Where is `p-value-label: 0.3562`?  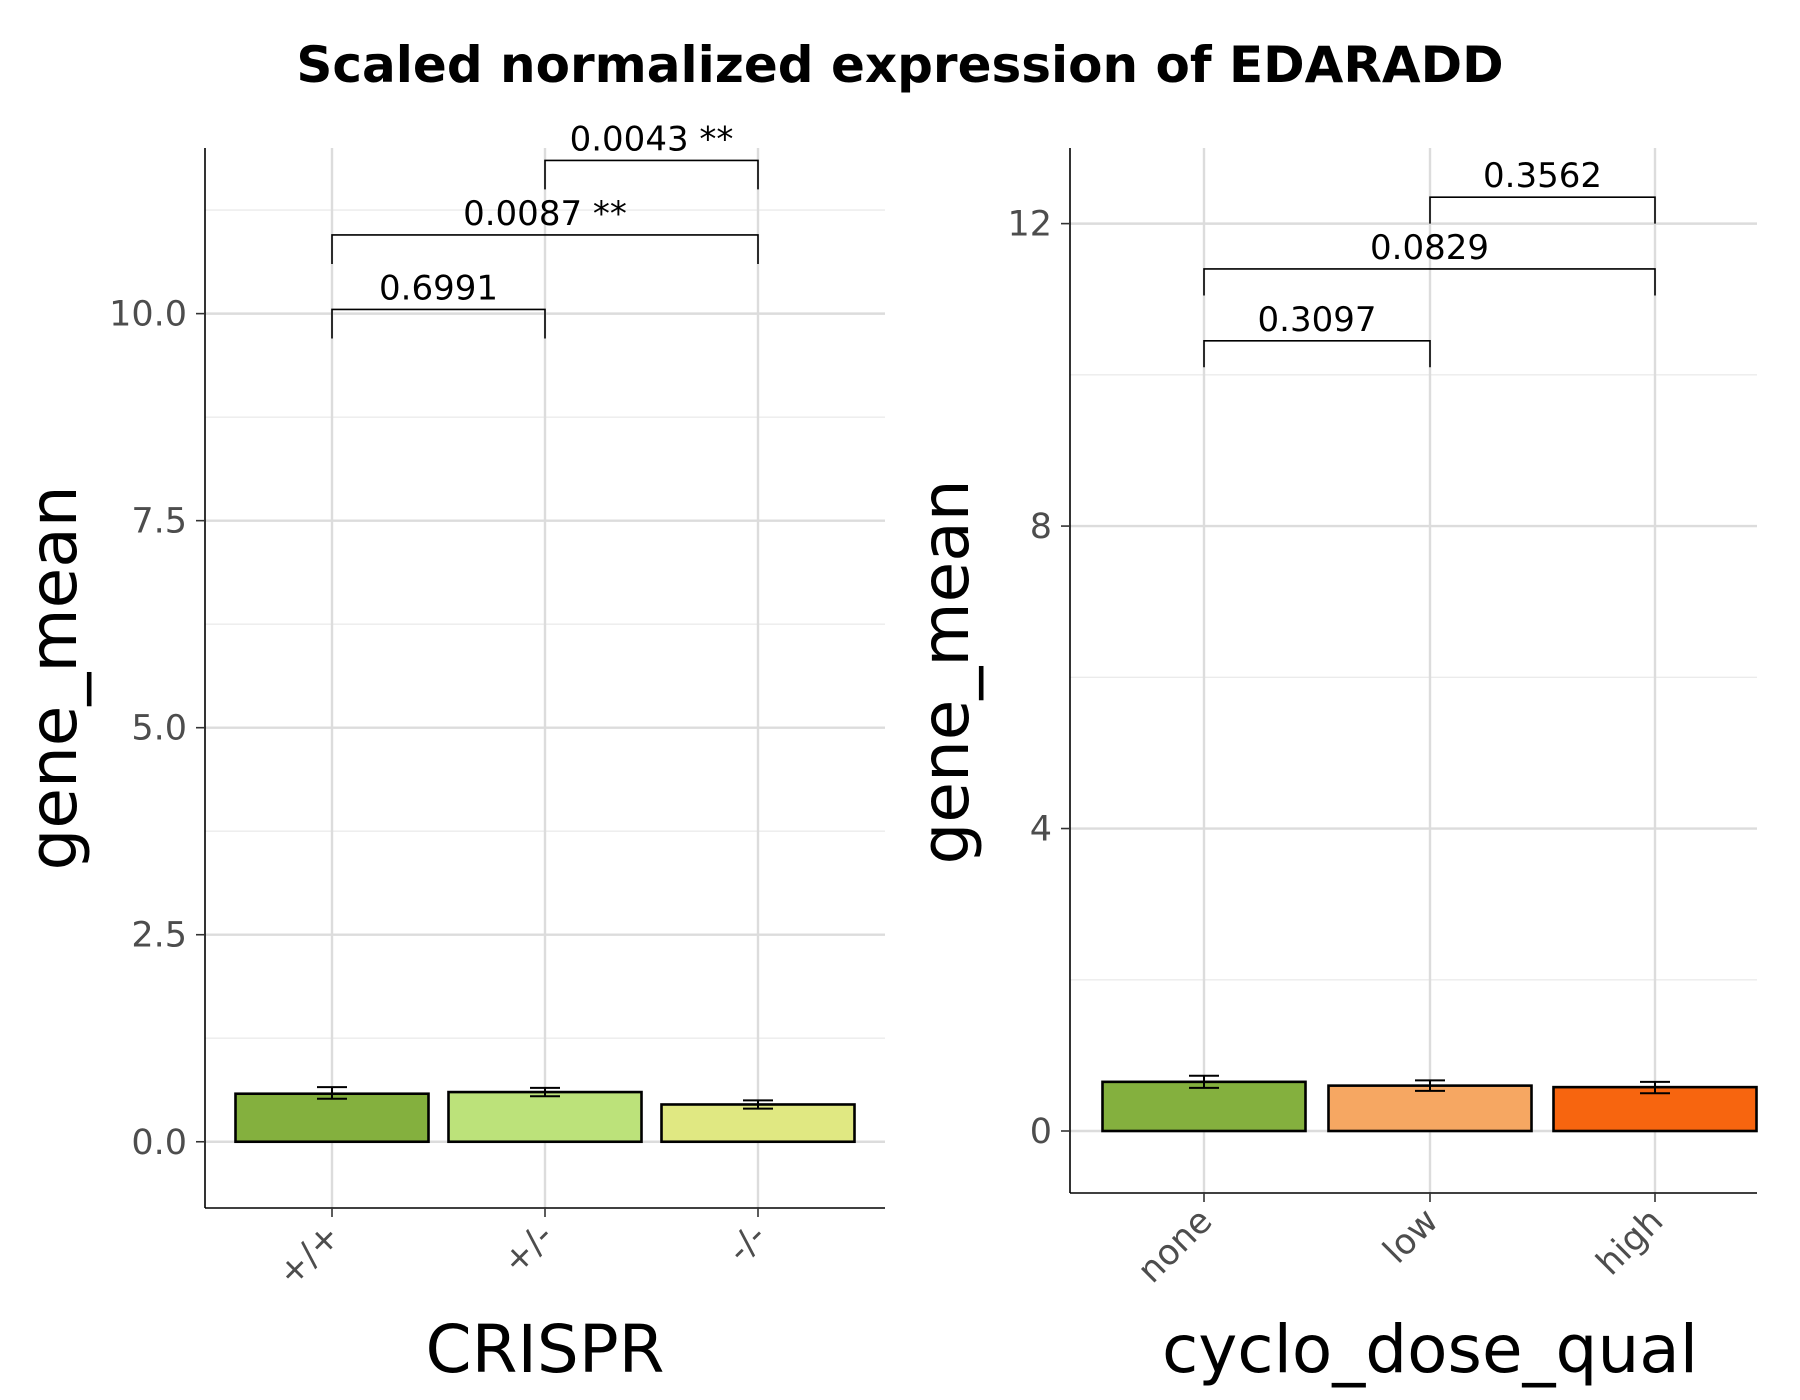
p-value-label: 0.3562 is located at coordinates (1542, 176).